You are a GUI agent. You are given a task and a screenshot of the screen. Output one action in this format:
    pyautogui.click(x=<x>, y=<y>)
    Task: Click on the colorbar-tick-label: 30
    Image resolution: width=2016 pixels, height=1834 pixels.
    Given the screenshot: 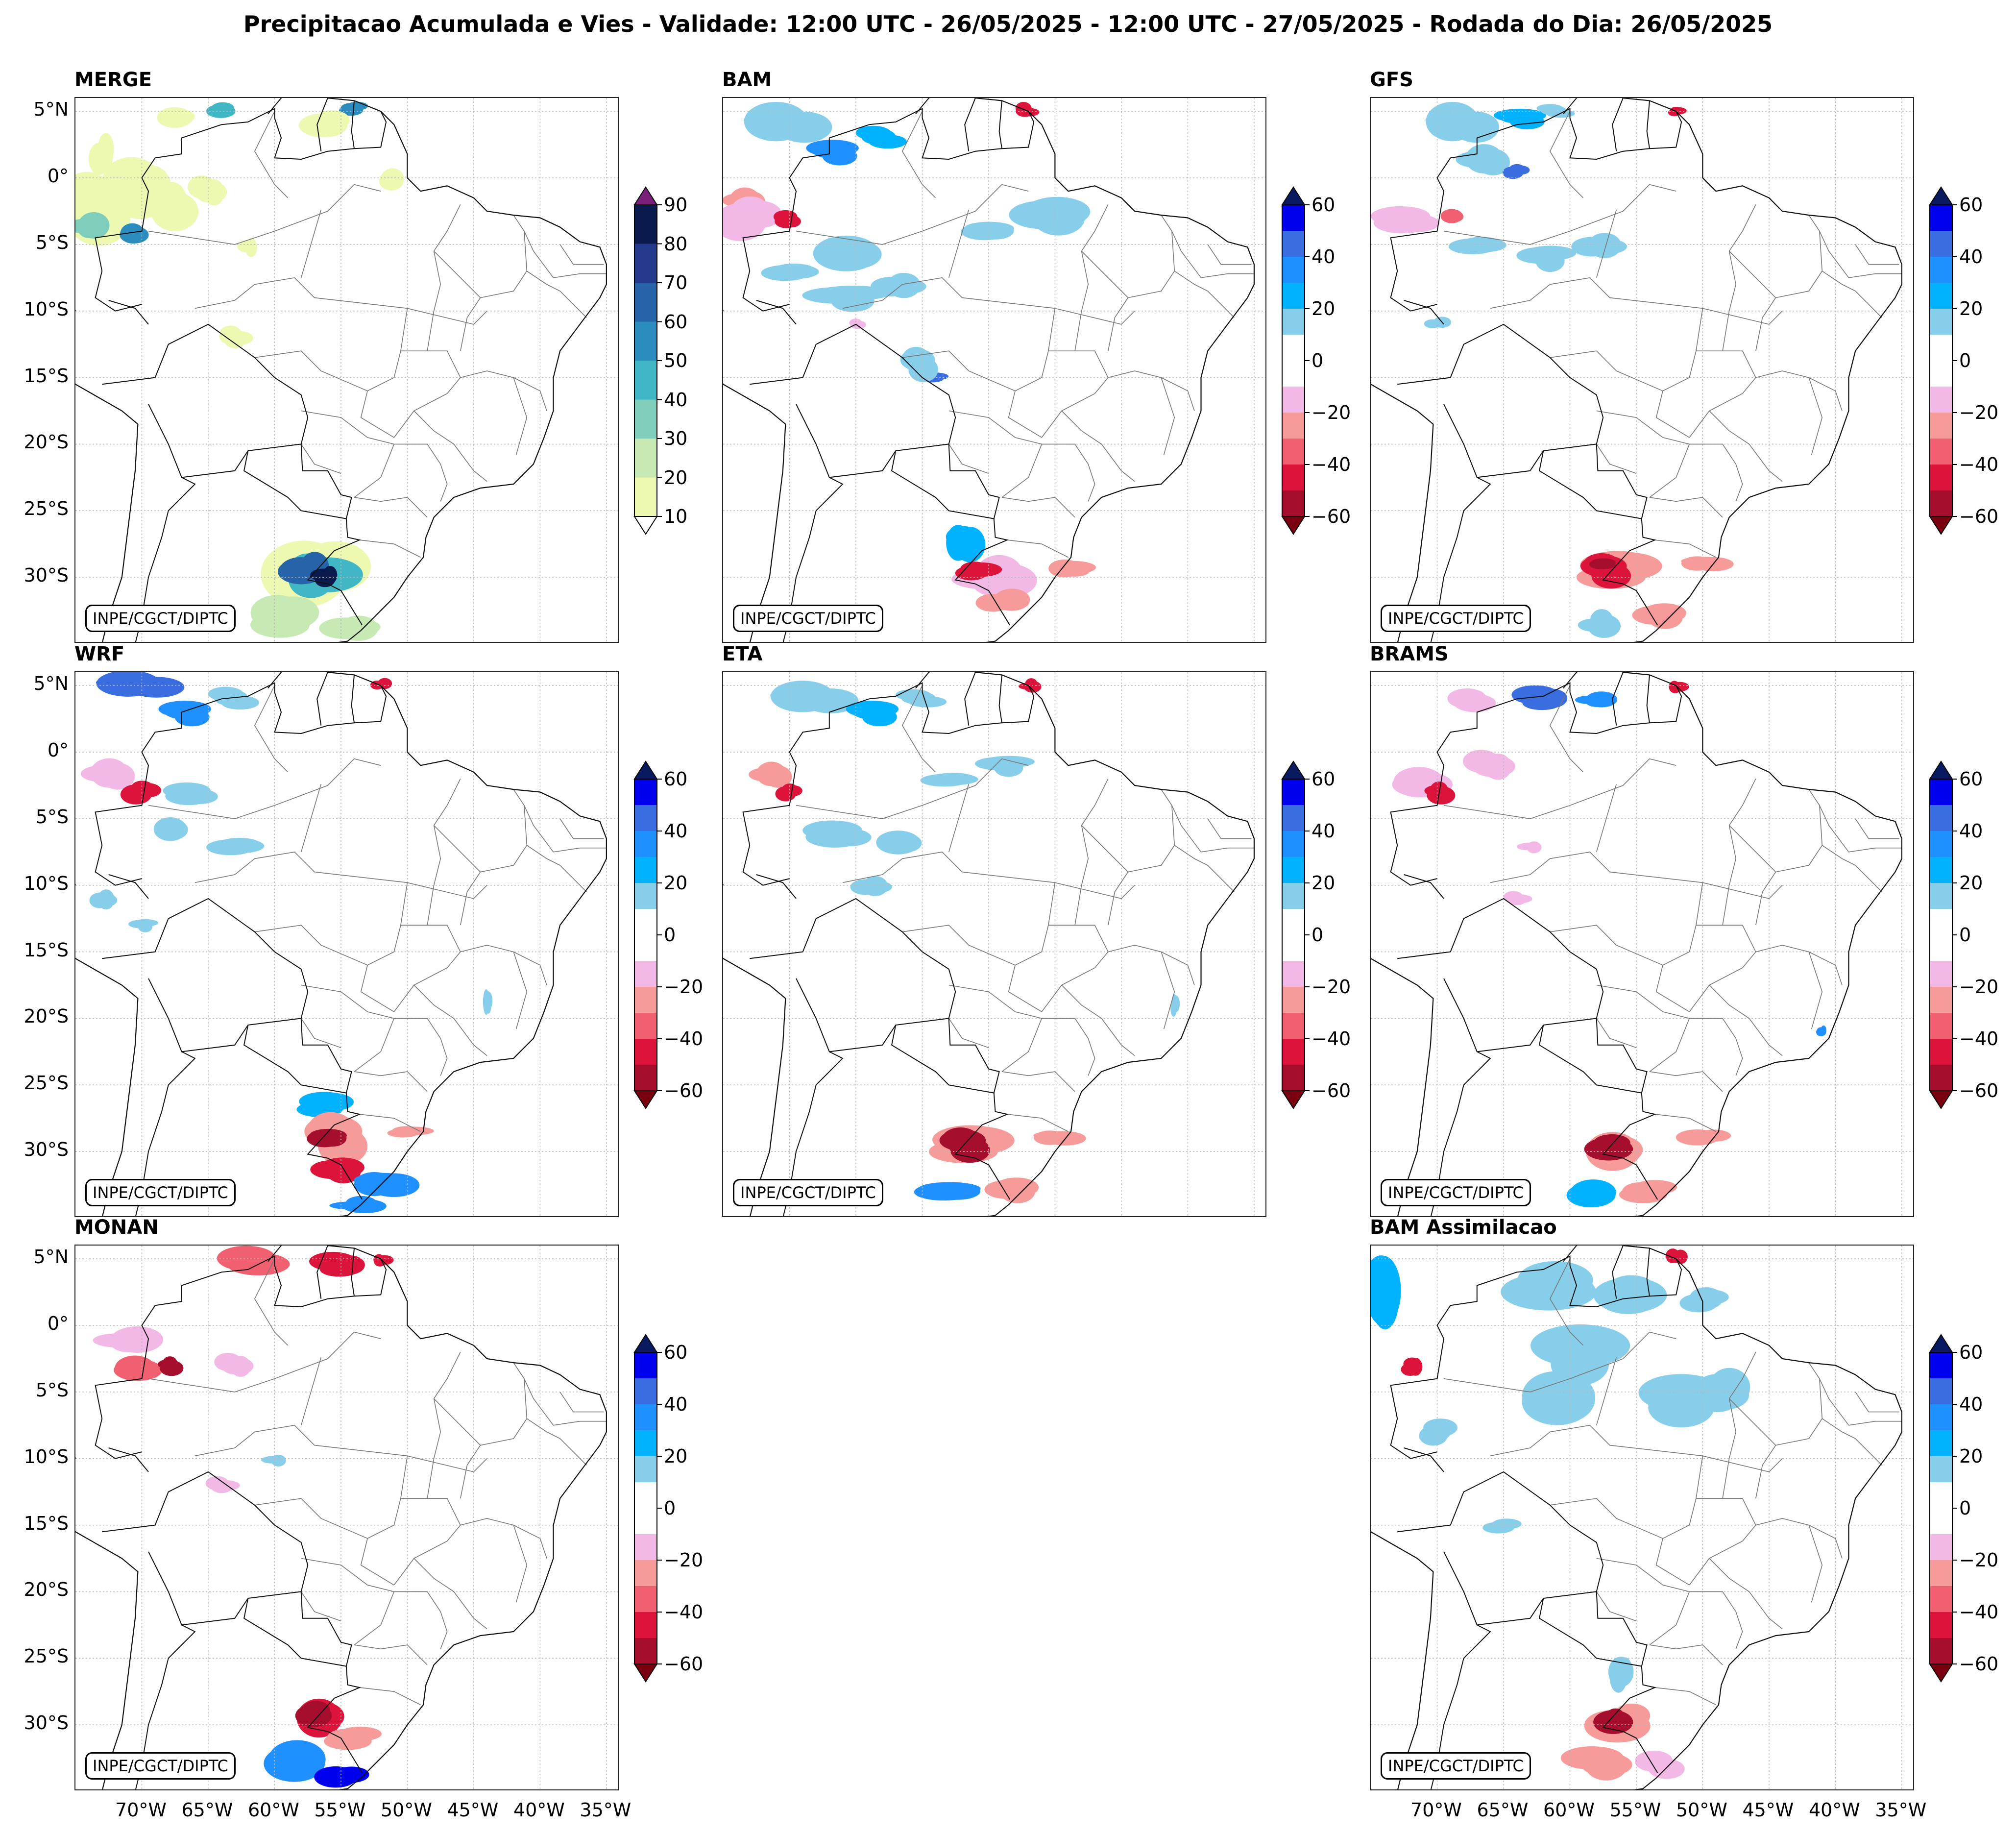 What is the action you would take?
    pyautogui.click(x=676, y=438)
    